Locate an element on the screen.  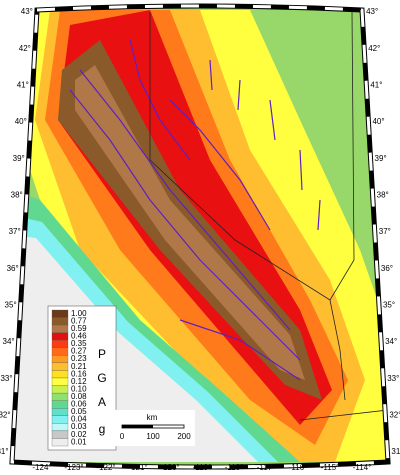
scale-label: 200 is located at coordinates (184, 436).